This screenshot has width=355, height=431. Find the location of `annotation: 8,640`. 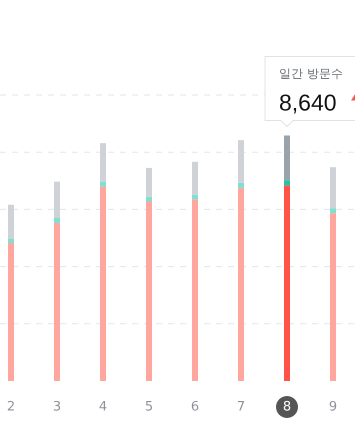

annotation: 8,640 is located at coordinates (308, 103).